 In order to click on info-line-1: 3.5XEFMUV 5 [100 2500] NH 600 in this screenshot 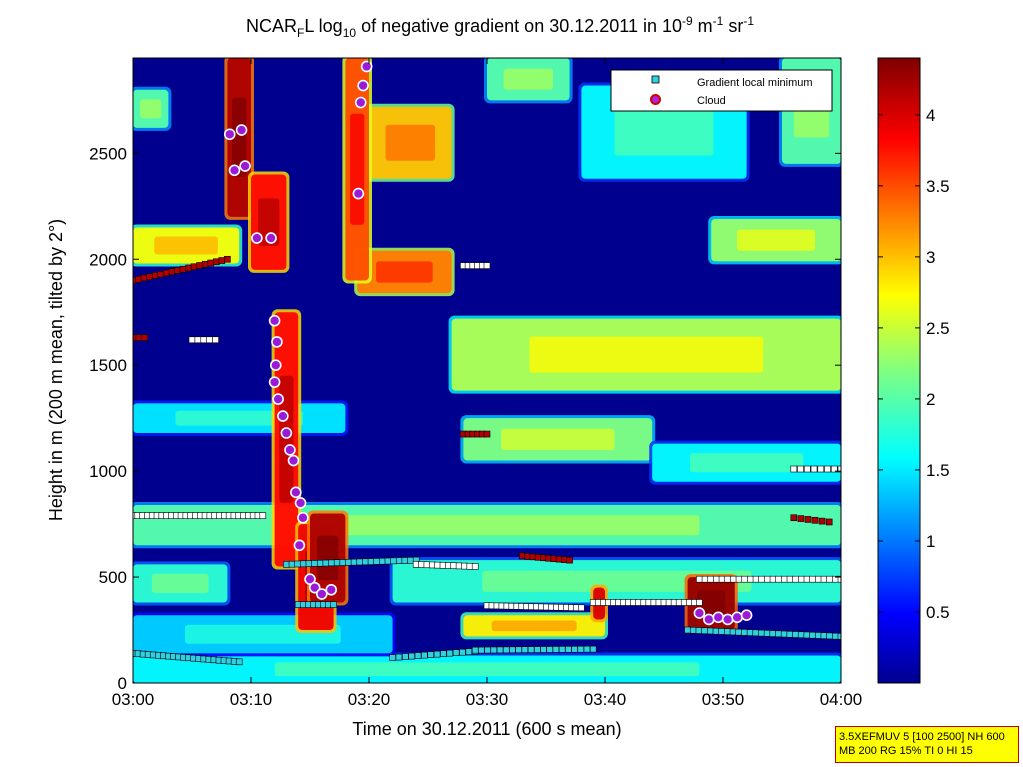, I will do `click(922, 737)`.